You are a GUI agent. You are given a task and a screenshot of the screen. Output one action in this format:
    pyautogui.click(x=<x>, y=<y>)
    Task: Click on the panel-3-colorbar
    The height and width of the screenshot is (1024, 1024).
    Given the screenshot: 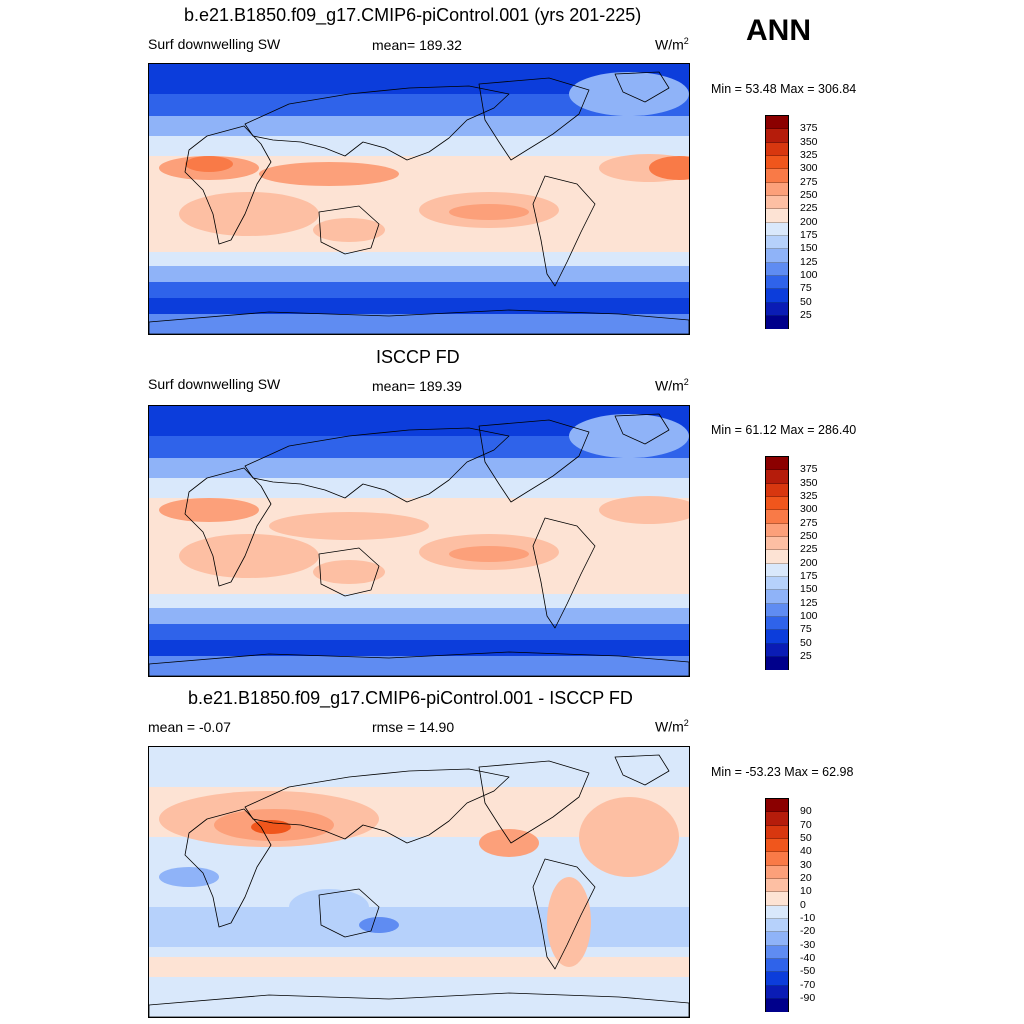 What is the action you would take?
    pyautogui.click(x=777, y=905)
    